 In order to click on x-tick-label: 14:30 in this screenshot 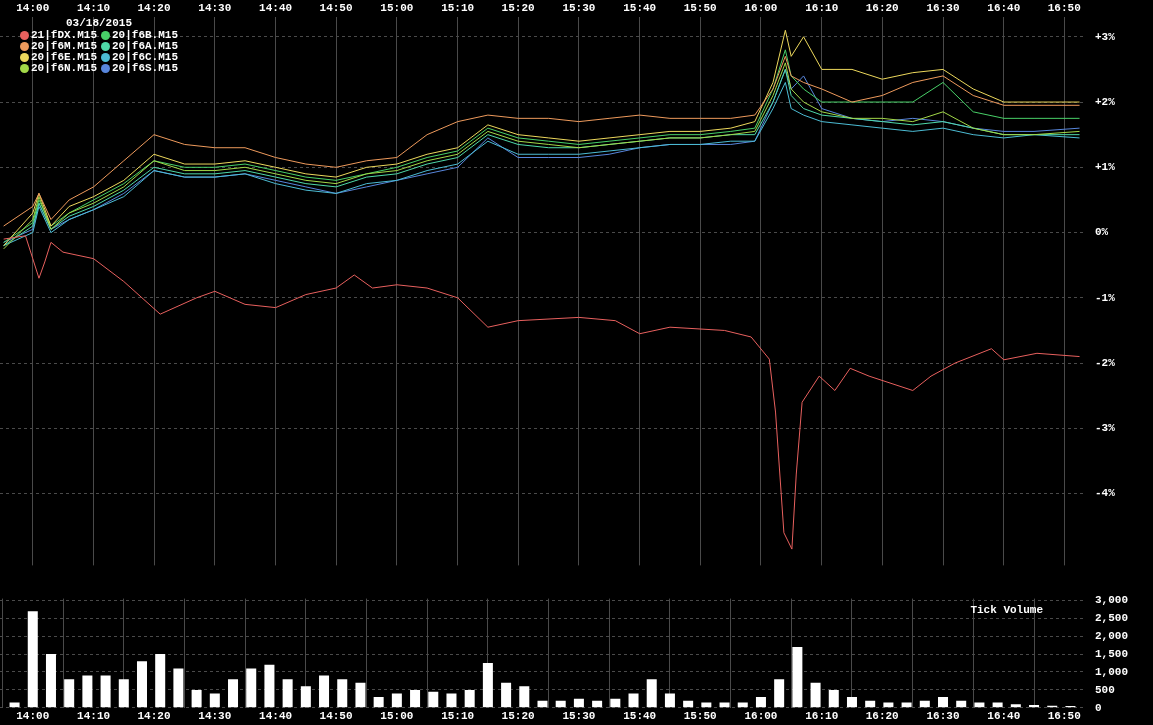, I will do `click(215, 716)`.